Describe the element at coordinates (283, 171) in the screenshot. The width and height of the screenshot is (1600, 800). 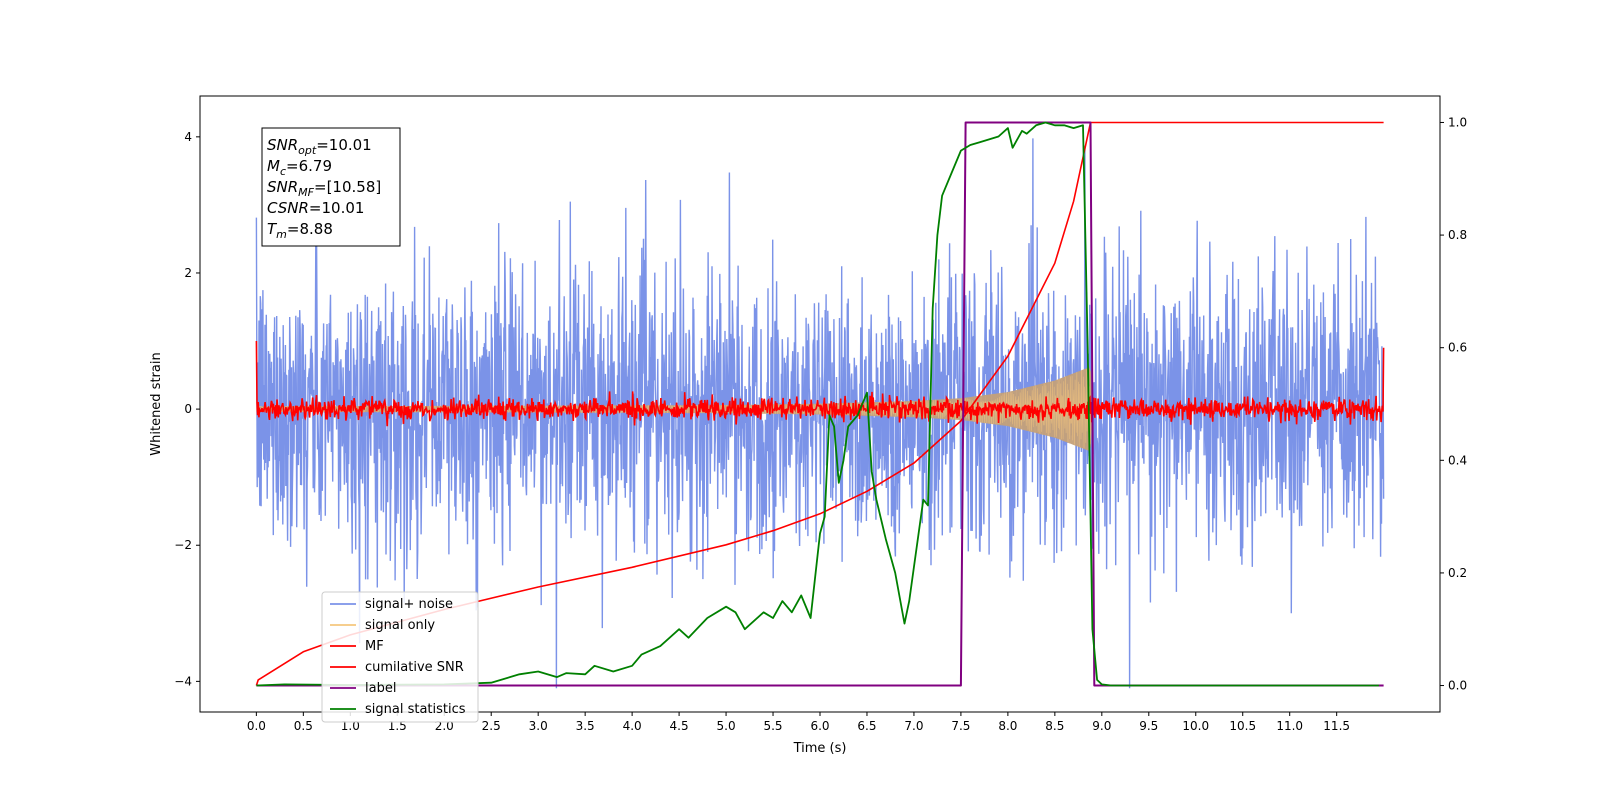
I see `annotation-subscript: c` at that location.